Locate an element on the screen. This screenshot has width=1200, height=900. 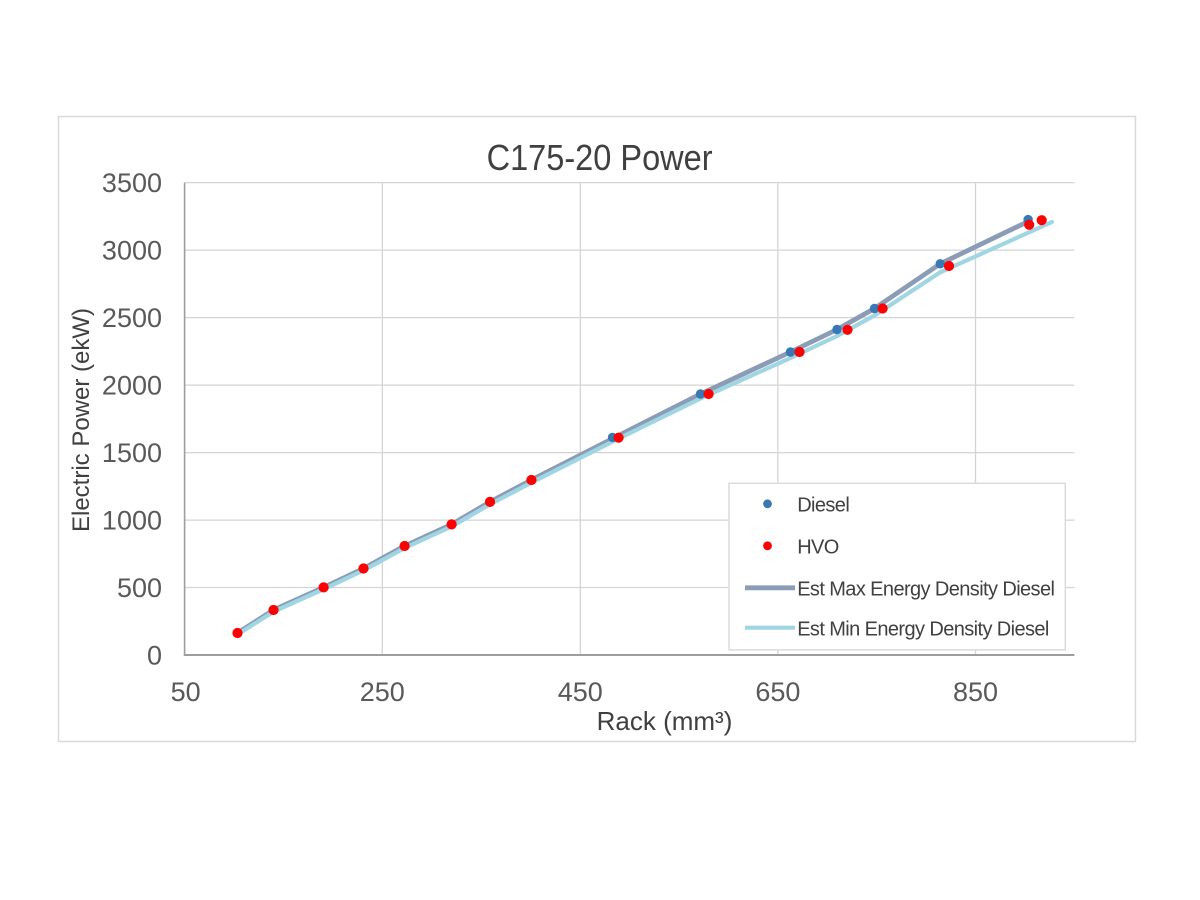
svg-text: 50 is located at coordinates (186, 692).